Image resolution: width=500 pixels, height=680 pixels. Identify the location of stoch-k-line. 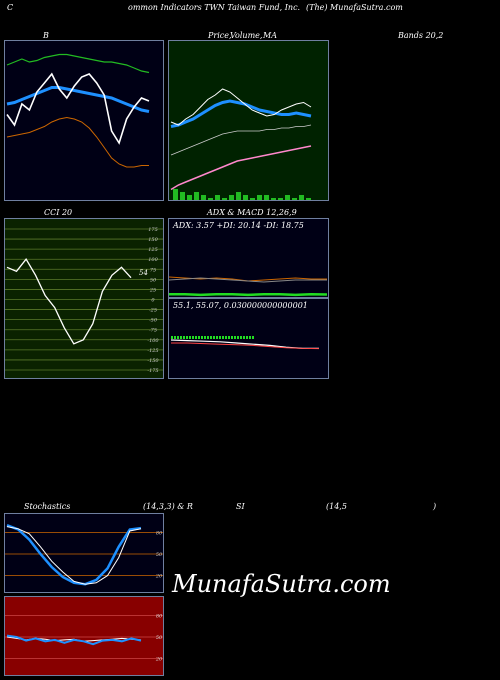
(74, 555).